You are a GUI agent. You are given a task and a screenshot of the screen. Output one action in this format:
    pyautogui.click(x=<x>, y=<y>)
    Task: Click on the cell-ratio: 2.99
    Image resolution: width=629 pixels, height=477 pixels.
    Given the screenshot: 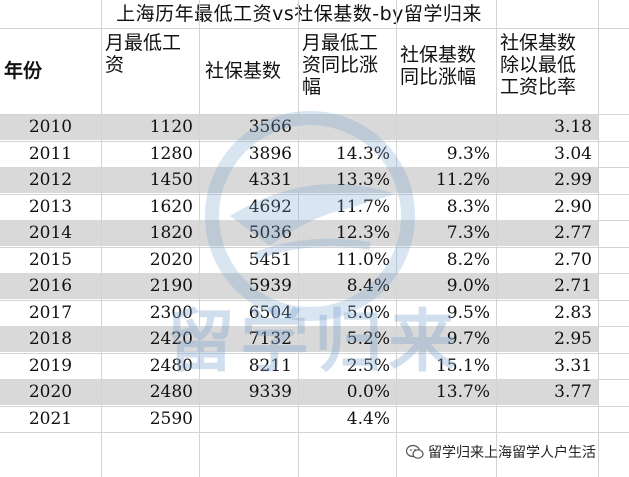 What is the action you would take?
    pyautogui.click(x=573, y=180)
    